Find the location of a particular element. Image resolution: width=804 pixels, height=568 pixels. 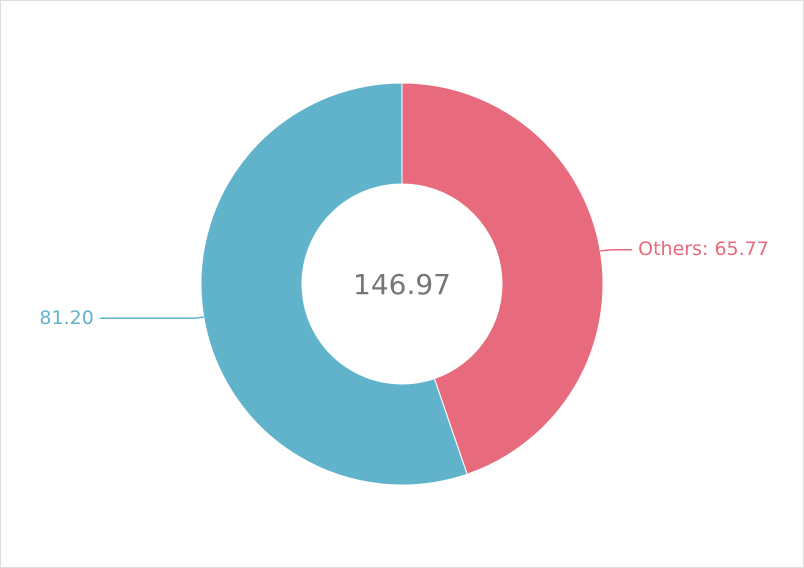

data-label: Others: 65.77 is located at coordinates (703, 249).